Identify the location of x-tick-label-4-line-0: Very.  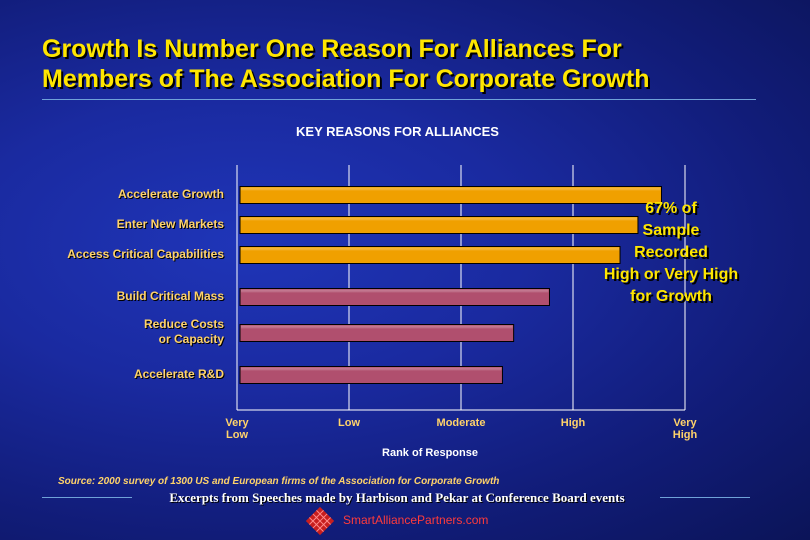
(685, 423).